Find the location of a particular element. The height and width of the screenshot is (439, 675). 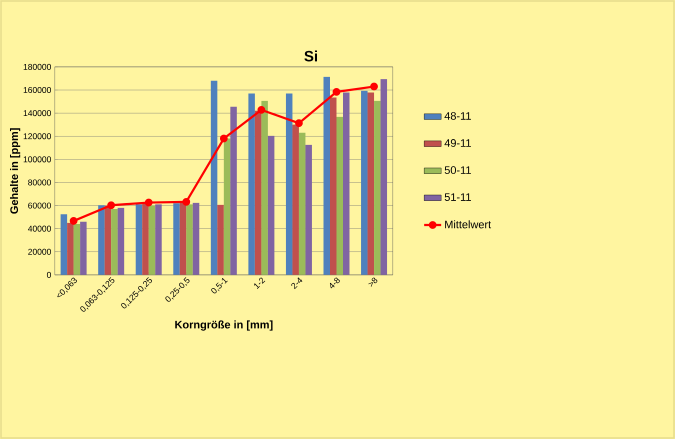

y-axis-title: Gehalte in [ppm] is located at coordinates (15, 171).